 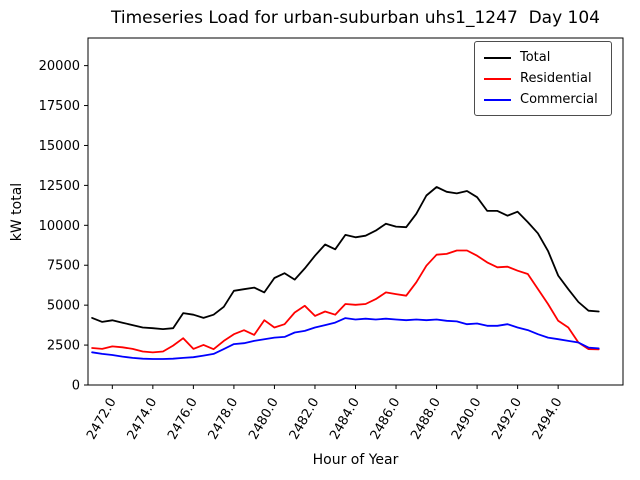 What do you see at coordinates (548, 419) in the screenshot?
I see `x-tick-label: 2494.0` at bounding box center [548, 419].